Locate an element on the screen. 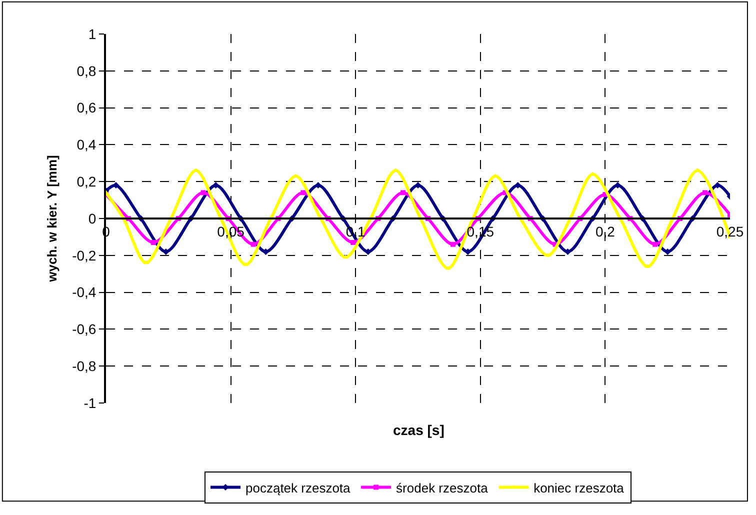  x-axis-title: czas [s] is located at coordinates (418, 430).